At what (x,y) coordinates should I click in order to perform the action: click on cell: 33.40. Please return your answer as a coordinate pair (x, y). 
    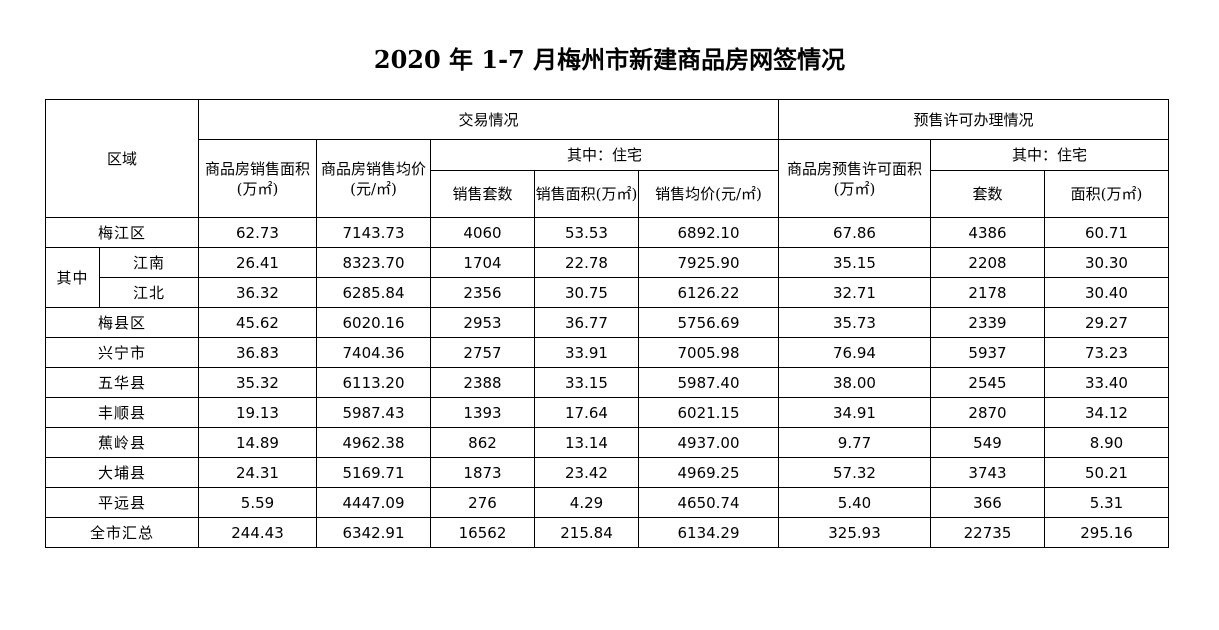
    Looking at the image, I should click on (1106, 382).